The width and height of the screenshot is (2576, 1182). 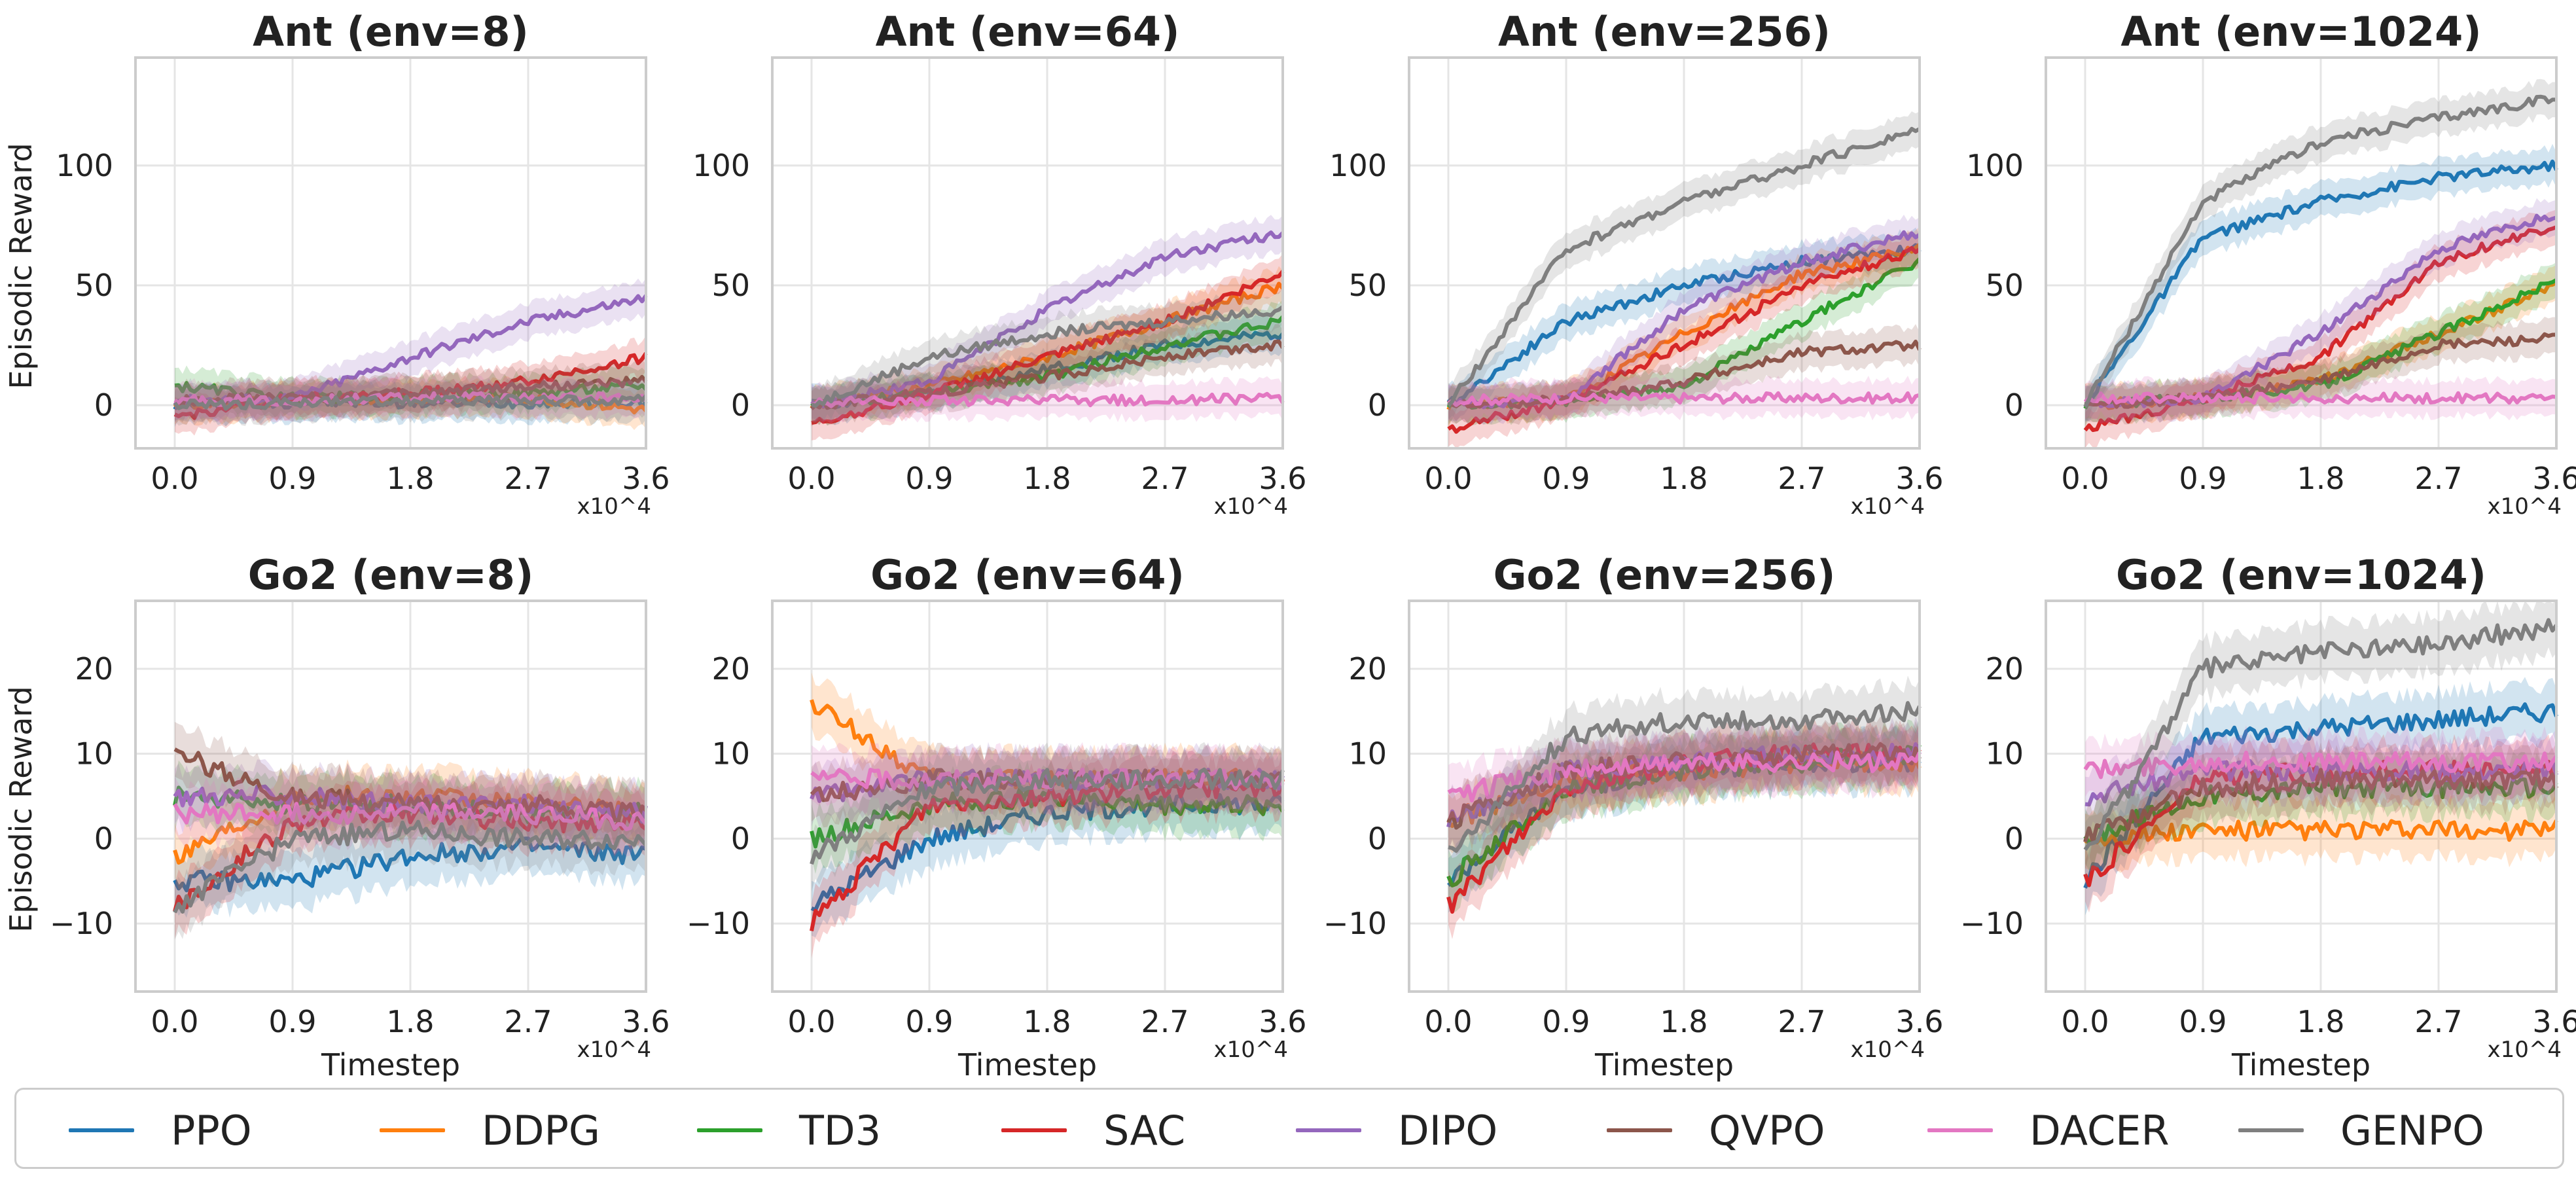 I want to click on legend-item-dacer: DACER, so click(x=2048, y=1130).